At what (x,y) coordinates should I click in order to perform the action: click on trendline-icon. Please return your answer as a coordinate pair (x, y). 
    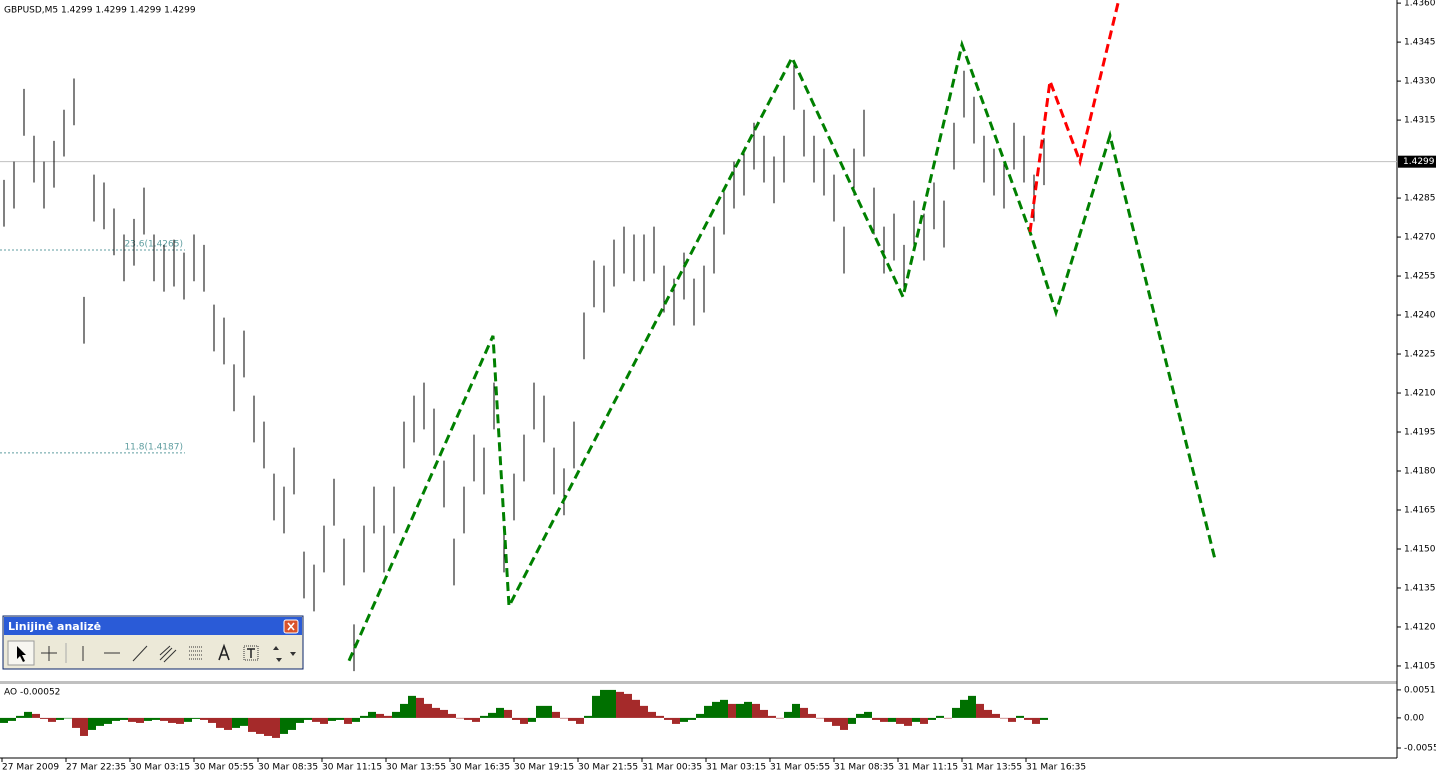
    Looking at the image, I should click on (140, 653).